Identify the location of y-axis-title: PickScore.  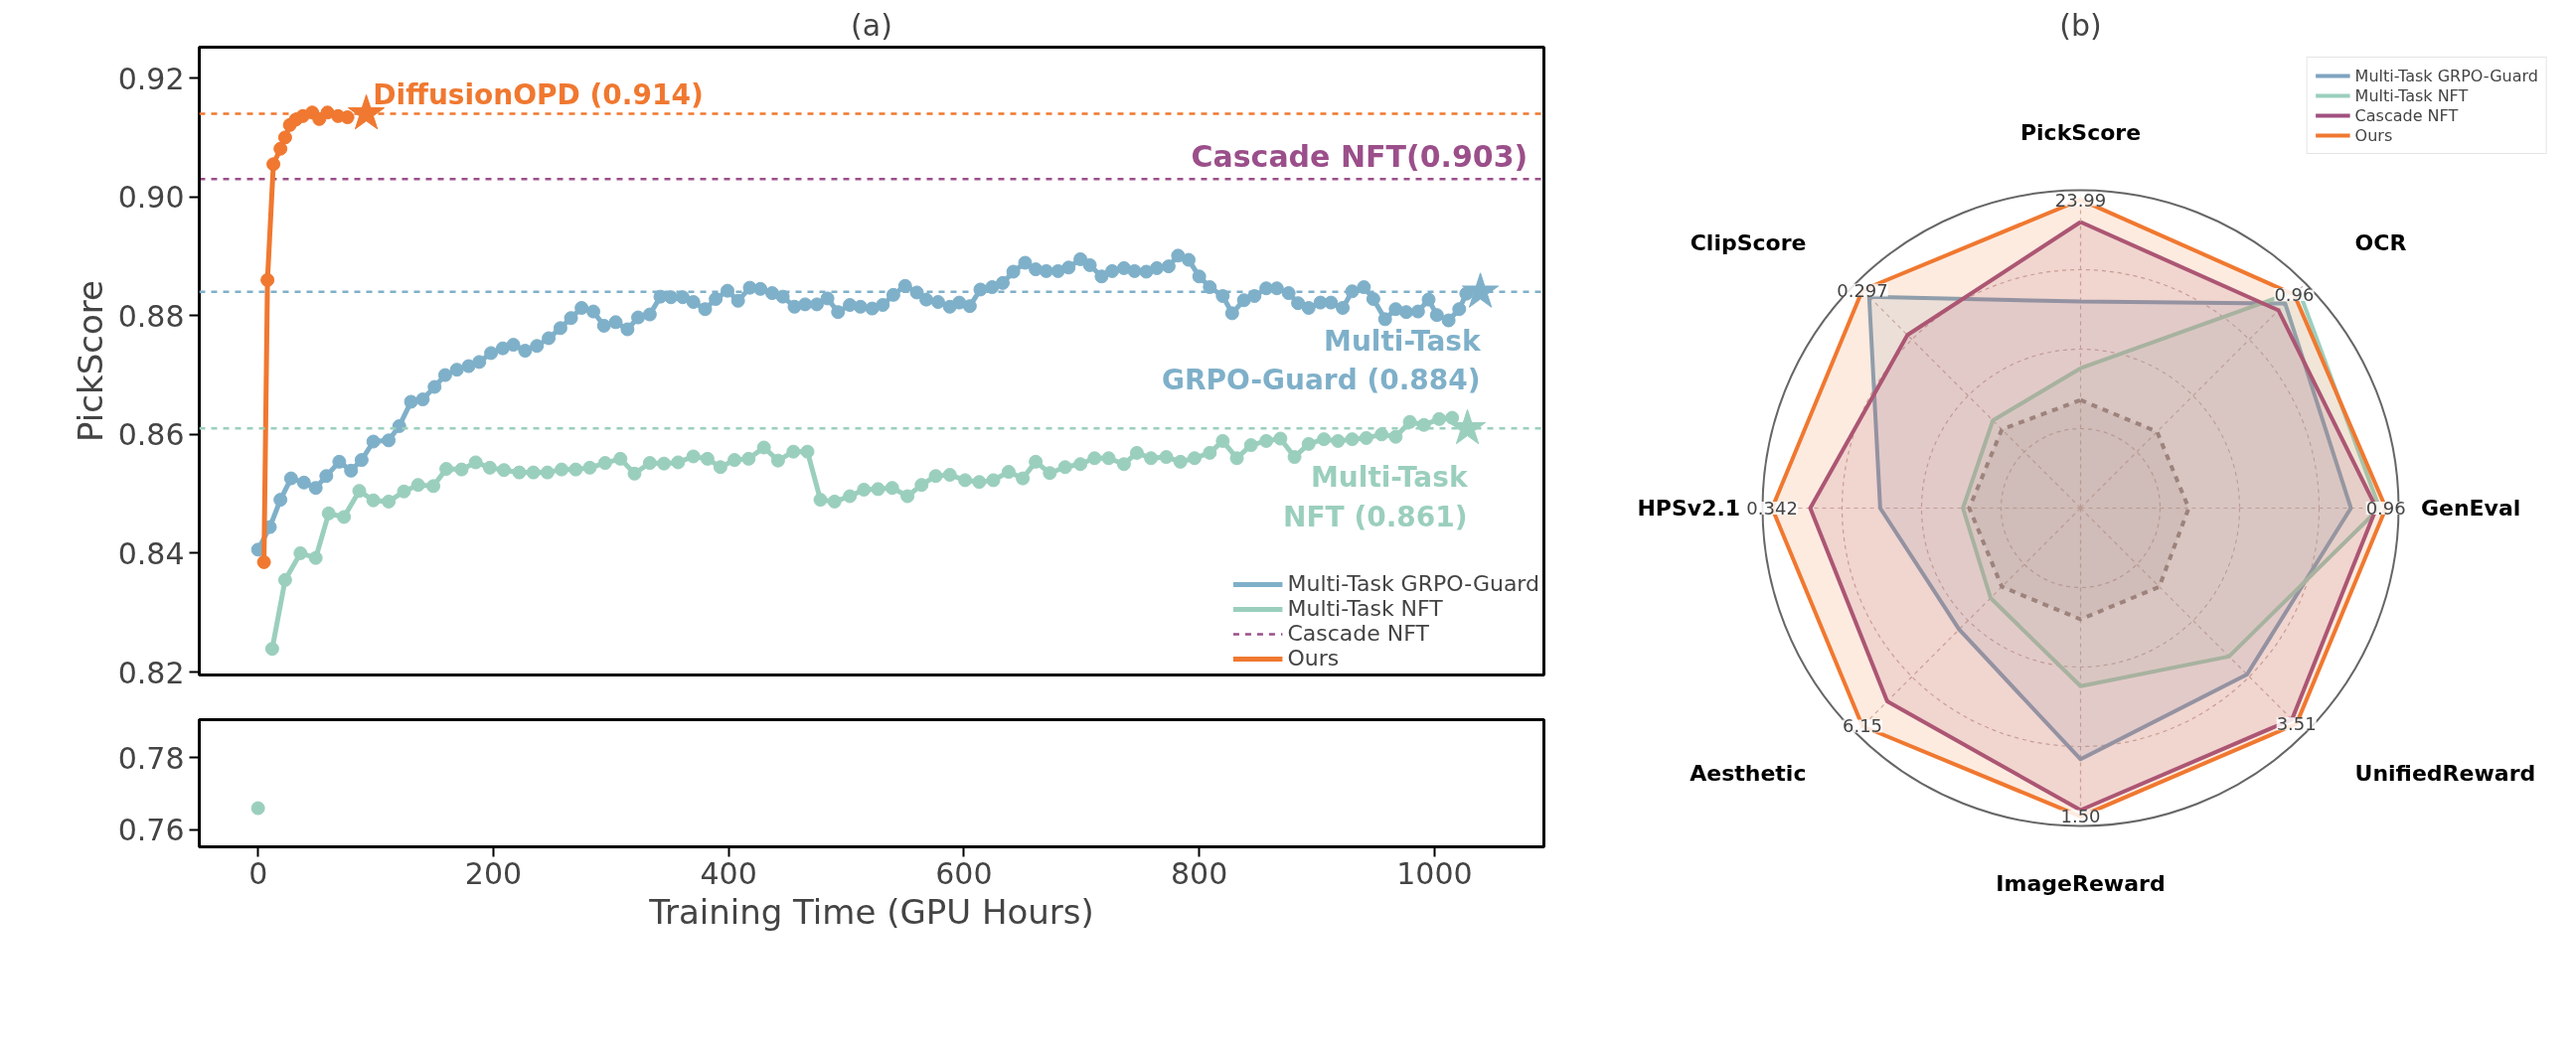
(90, 361).